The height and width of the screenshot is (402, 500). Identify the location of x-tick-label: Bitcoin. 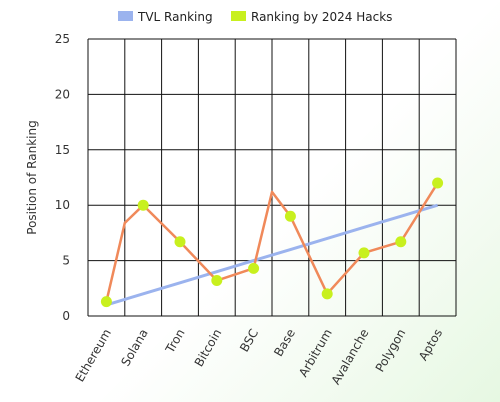
(208, 348).